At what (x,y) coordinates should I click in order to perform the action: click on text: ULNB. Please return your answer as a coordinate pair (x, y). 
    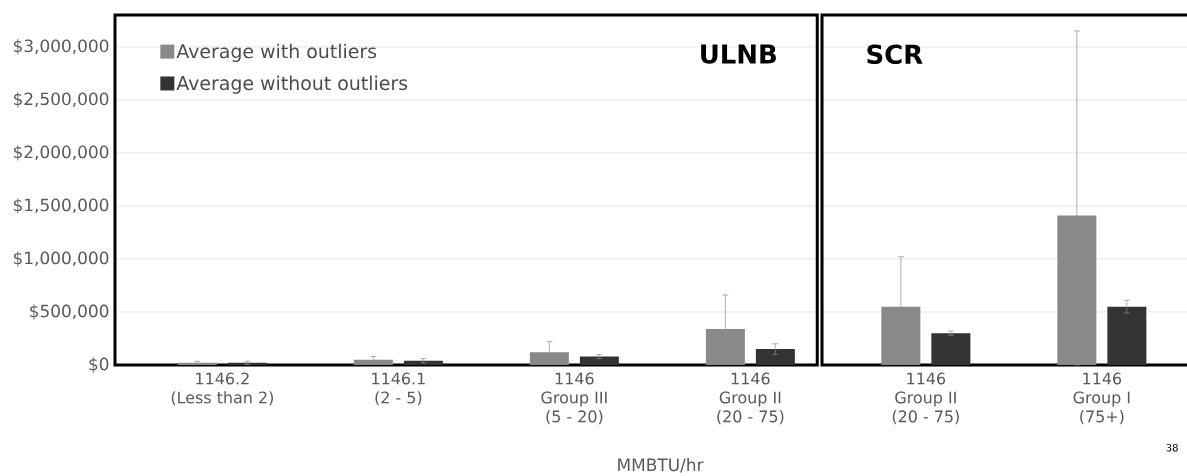
    Looking at the image, I should click on (738, 54).